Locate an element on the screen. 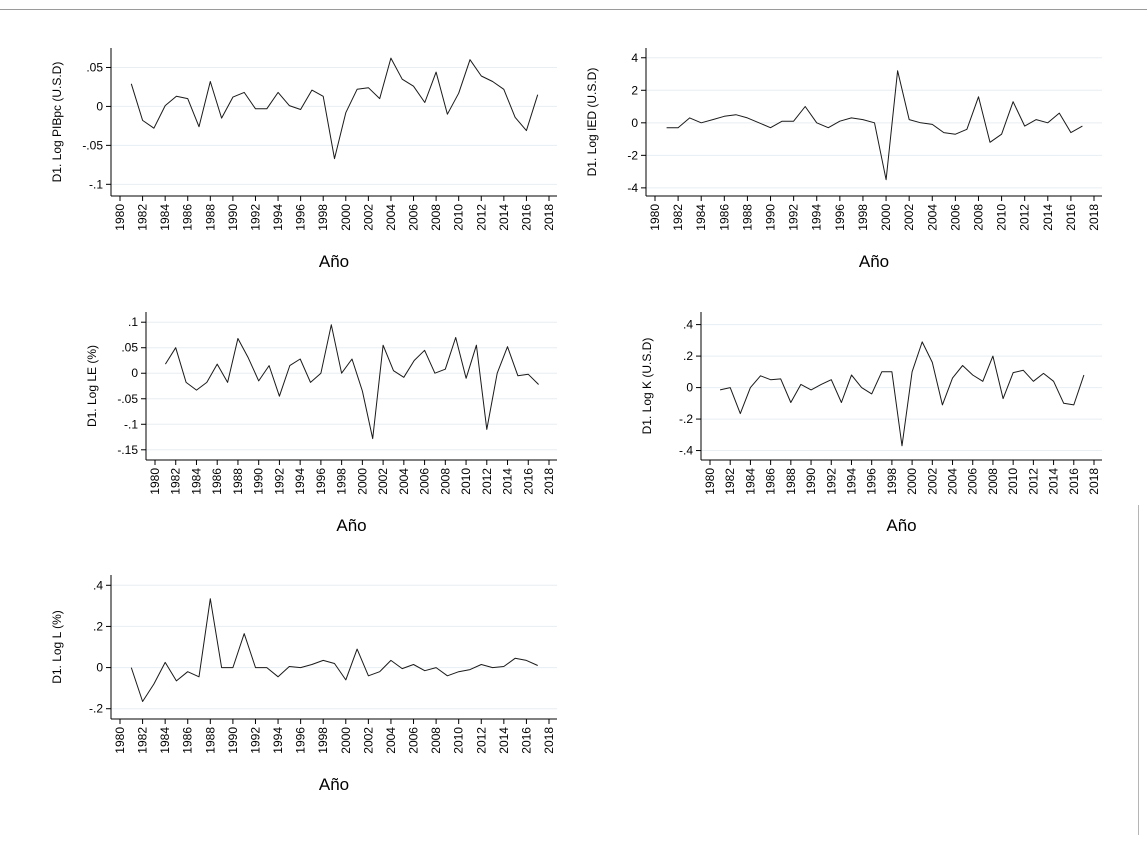  y-tick-label: -4 is located at coordinates (632, 188).